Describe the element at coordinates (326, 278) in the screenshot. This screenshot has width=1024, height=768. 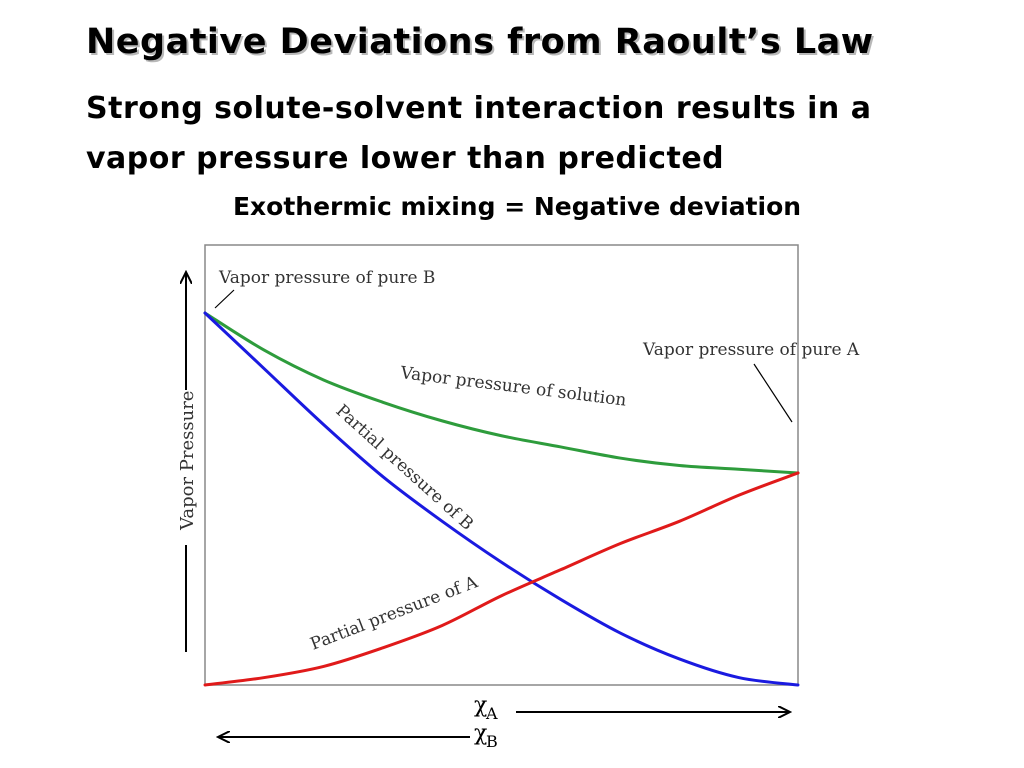
I see `annotation-pure-b: Vapor pressure of pure B` at that location.